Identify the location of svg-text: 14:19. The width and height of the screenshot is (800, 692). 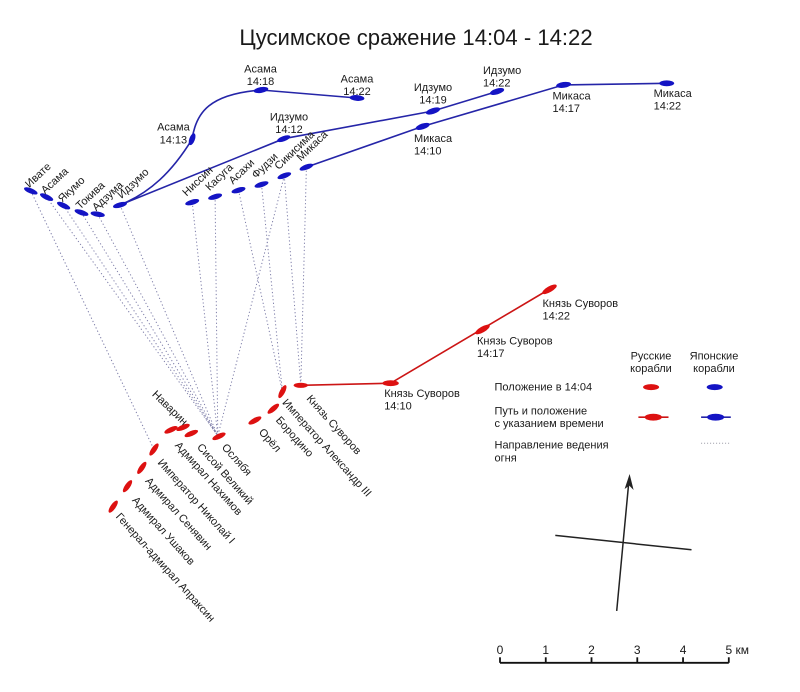
(433, 101).